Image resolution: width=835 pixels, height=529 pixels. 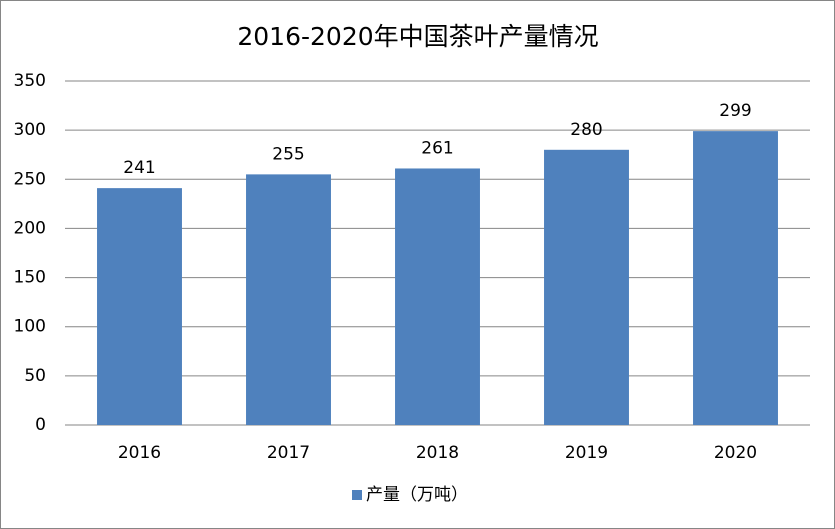 I want to click on y-tick-label: 250, so click(x=30, y=179).